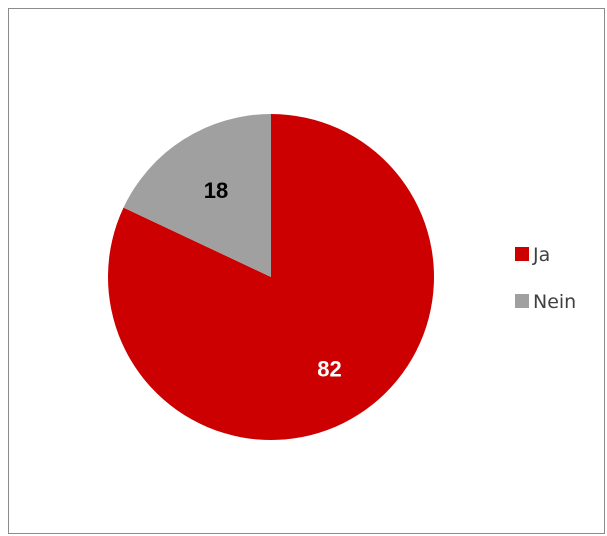  Describe the element at coordinates (522, 301) in the screenshot. I see `legend-swatch-nein` at that location.